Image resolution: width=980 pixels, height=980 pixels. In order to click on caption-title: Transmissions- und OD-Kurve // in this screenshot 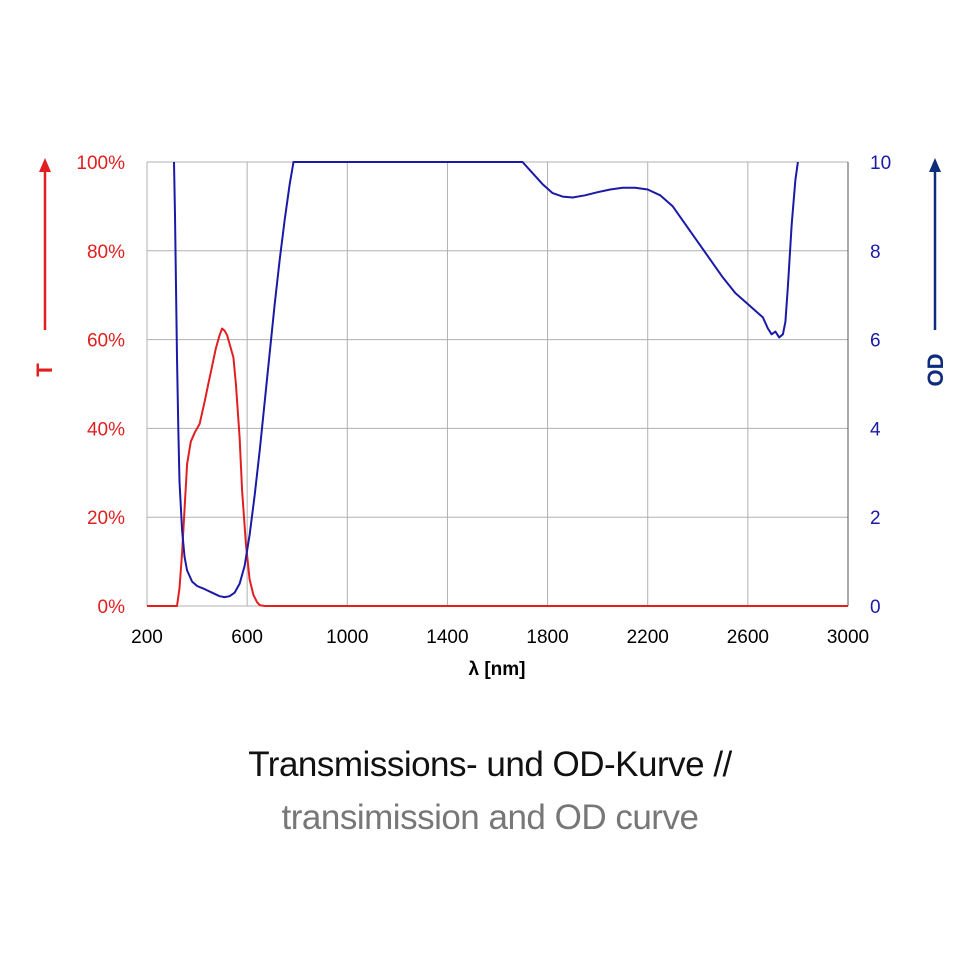, I will do `click(490, 764)`.